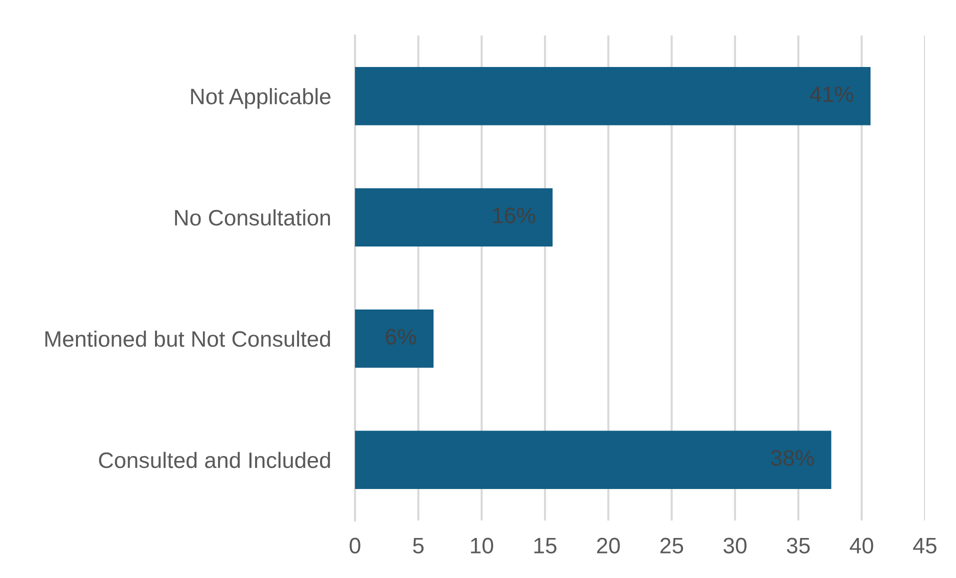 This screenshot has height=578, width=956. Describe the element at coordinates (260, 98) in the screenshot. I see `y-tick-label: Not Applicable` at that location.